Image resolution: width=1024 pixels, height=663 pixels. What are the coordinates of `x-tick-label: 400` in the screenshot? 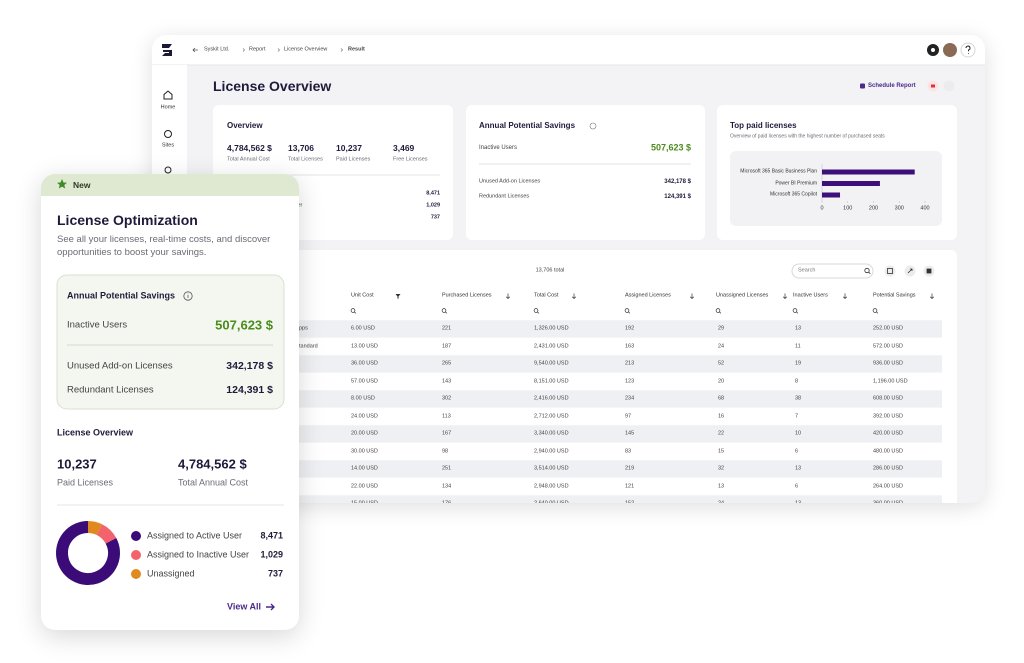 It's located at (925, 207).